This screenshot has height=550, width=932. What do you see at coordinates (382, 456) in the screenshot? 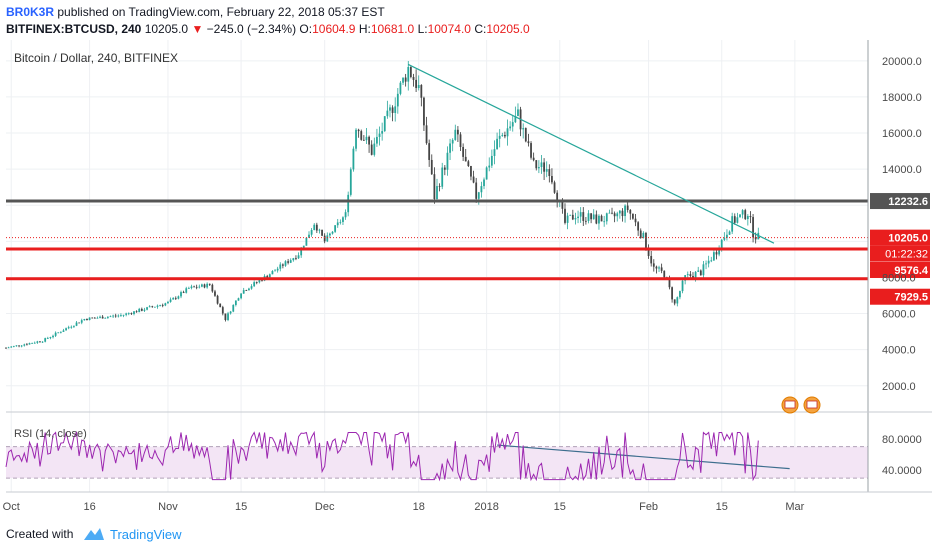
I see `rsi-series` at bounding box center [382, 456].